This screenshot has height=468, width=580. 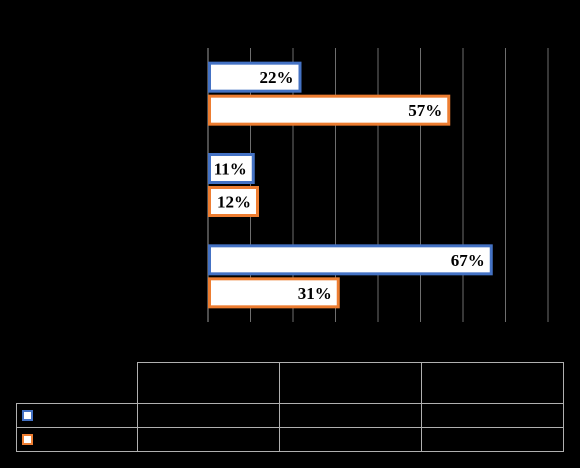 I want to click on data-label: 22%, so click(x=277, y=77).